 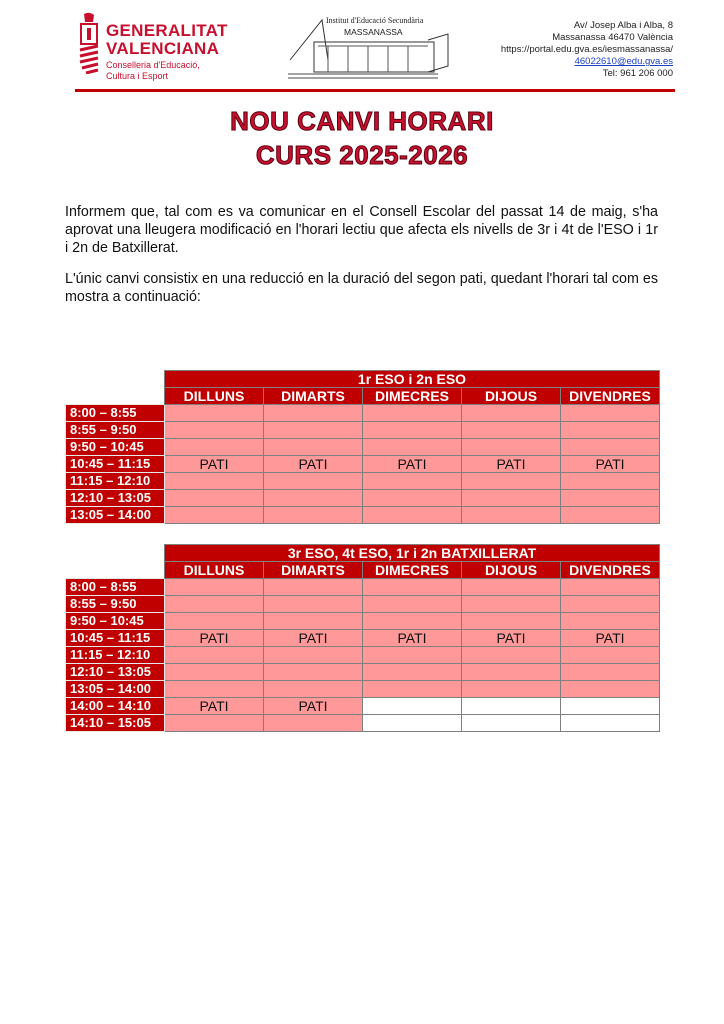 I want to click on address-line: Av/ Josep Alba i Alba, 8, so click(x=623, y=25).